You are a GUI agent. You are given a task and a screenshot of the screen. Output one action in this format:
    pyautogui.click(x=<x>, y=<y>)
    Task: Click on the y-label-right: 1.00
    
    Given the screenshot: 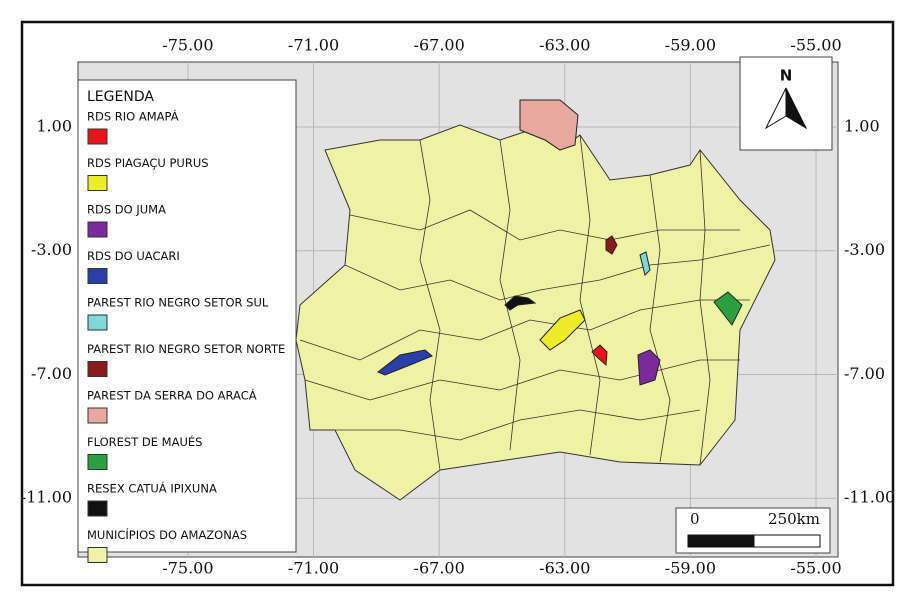 What is the action you would take?
    pyautogui.click(x=862, y=125)
    